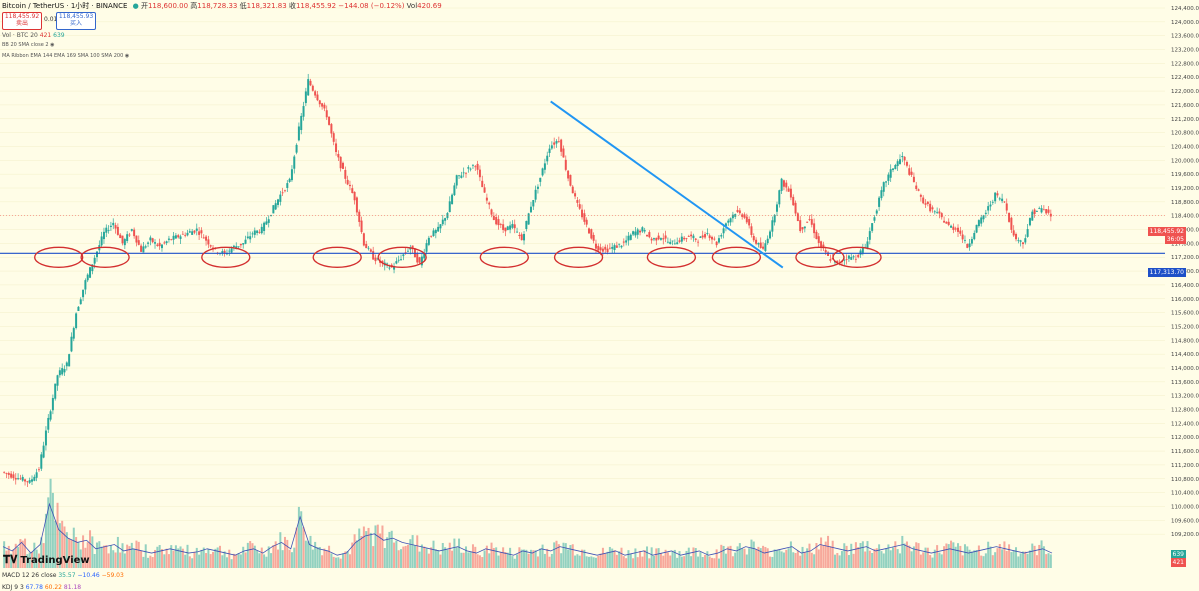  What do you see at coordinates (1185, 161) in the screenshot?
I see `y-tick-label: 120,000.00` at bounding box center [1185, 161].